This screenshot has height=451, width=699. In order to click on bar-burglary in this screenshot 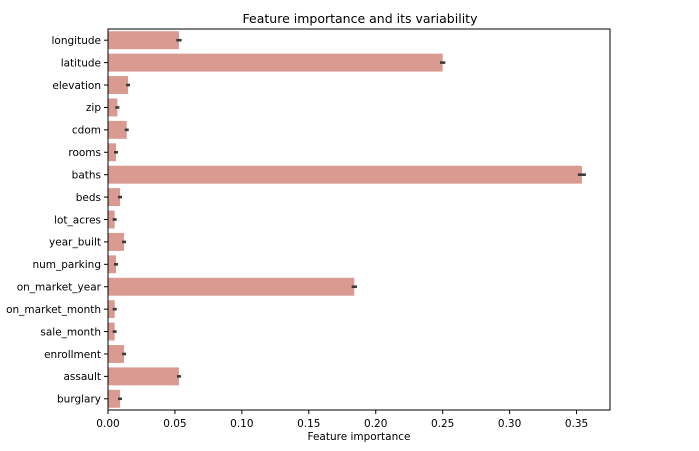, I will do `click(114, 398)`.